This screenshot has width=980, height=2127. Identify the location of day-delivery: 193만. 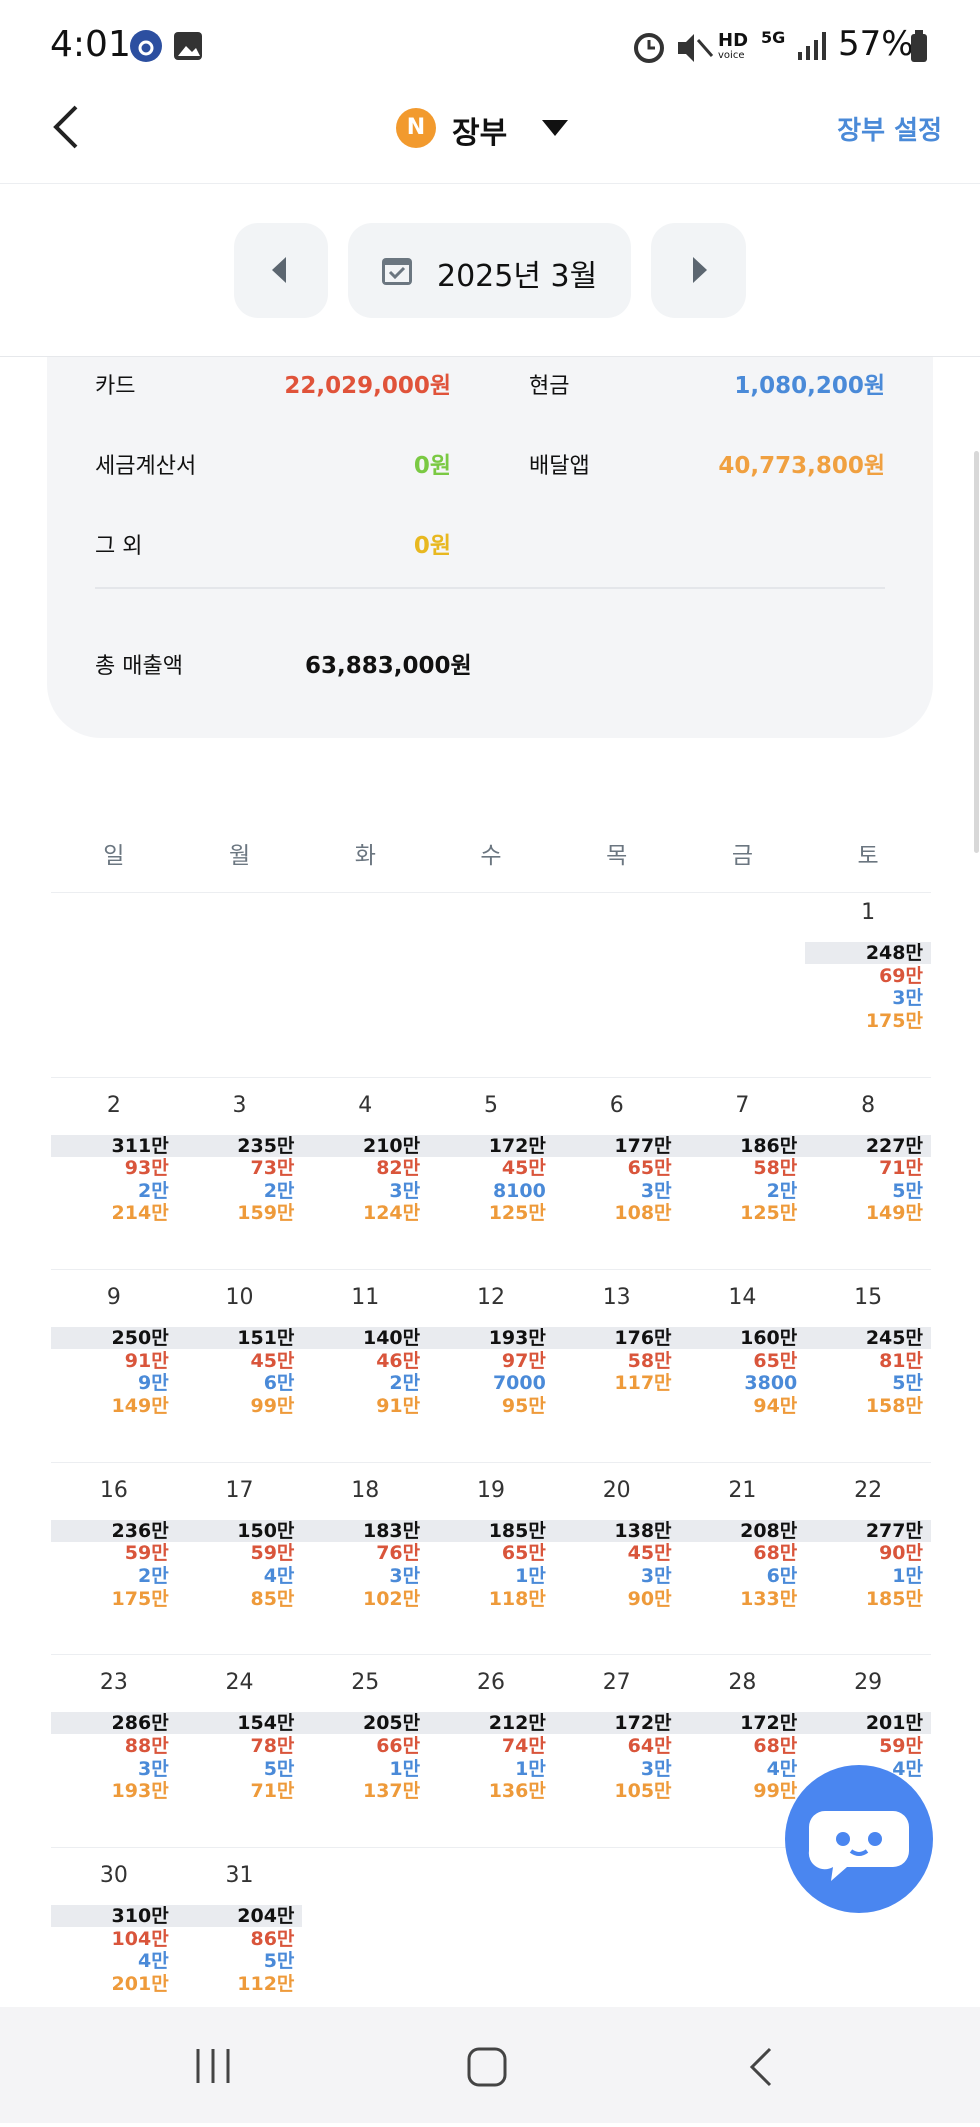
(140, 1791).